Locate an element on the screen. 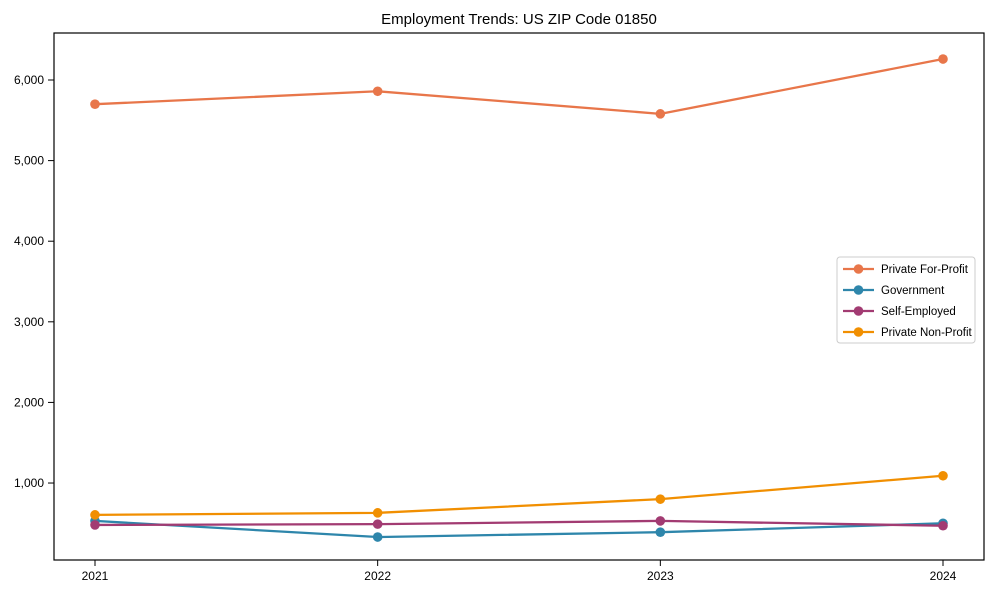 This screenshot has width=1000, height=600. x-tick-label: 2024 is located at coordinates (943, 576).